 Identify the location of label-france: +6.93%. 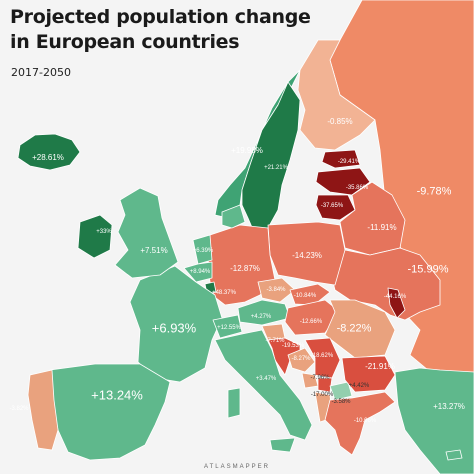
(174, 328).